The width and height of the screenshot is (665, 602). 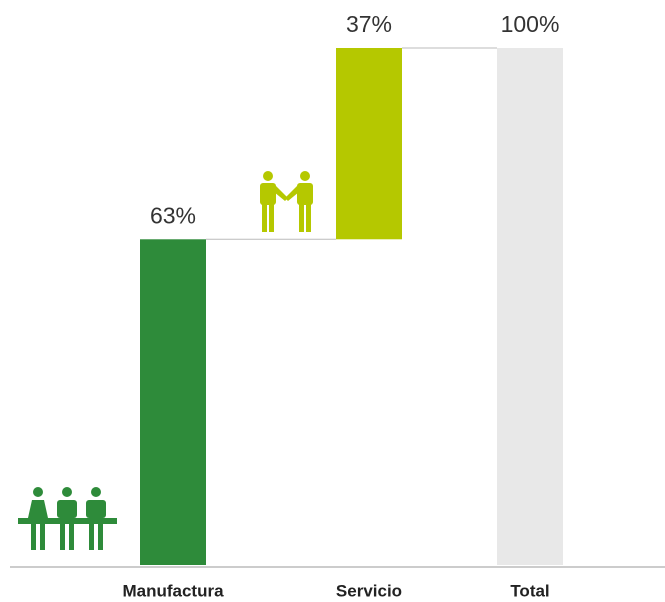 I want to click on category-label: Total, so click(x=529, y=590).